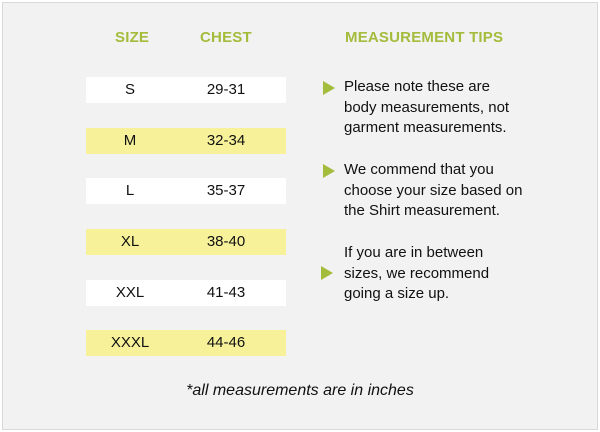 This screenshot has height=432, width=600. I want to click on tip-line: choose your size based on, so click(444, 191).